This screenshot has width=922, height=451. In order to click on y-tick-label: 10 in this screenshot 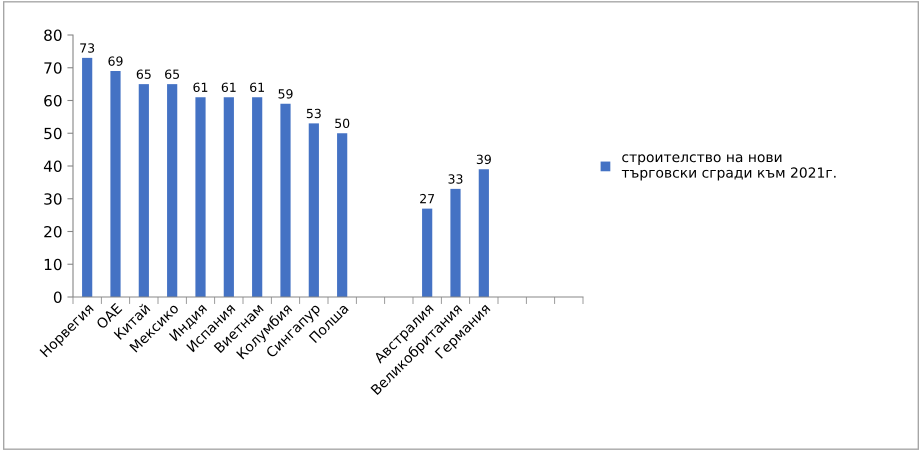, I will do `click(53, 264)`.